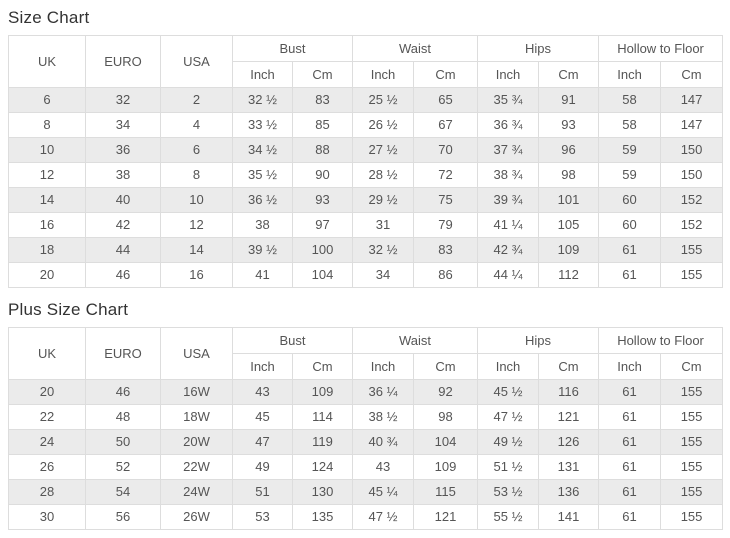 This screenshot has width=730, height=538. I want to click on table-row: 18 44 14 39 ½ 100 32 ½ 83 42 ¾ 109 61 155, so click(366, 250).